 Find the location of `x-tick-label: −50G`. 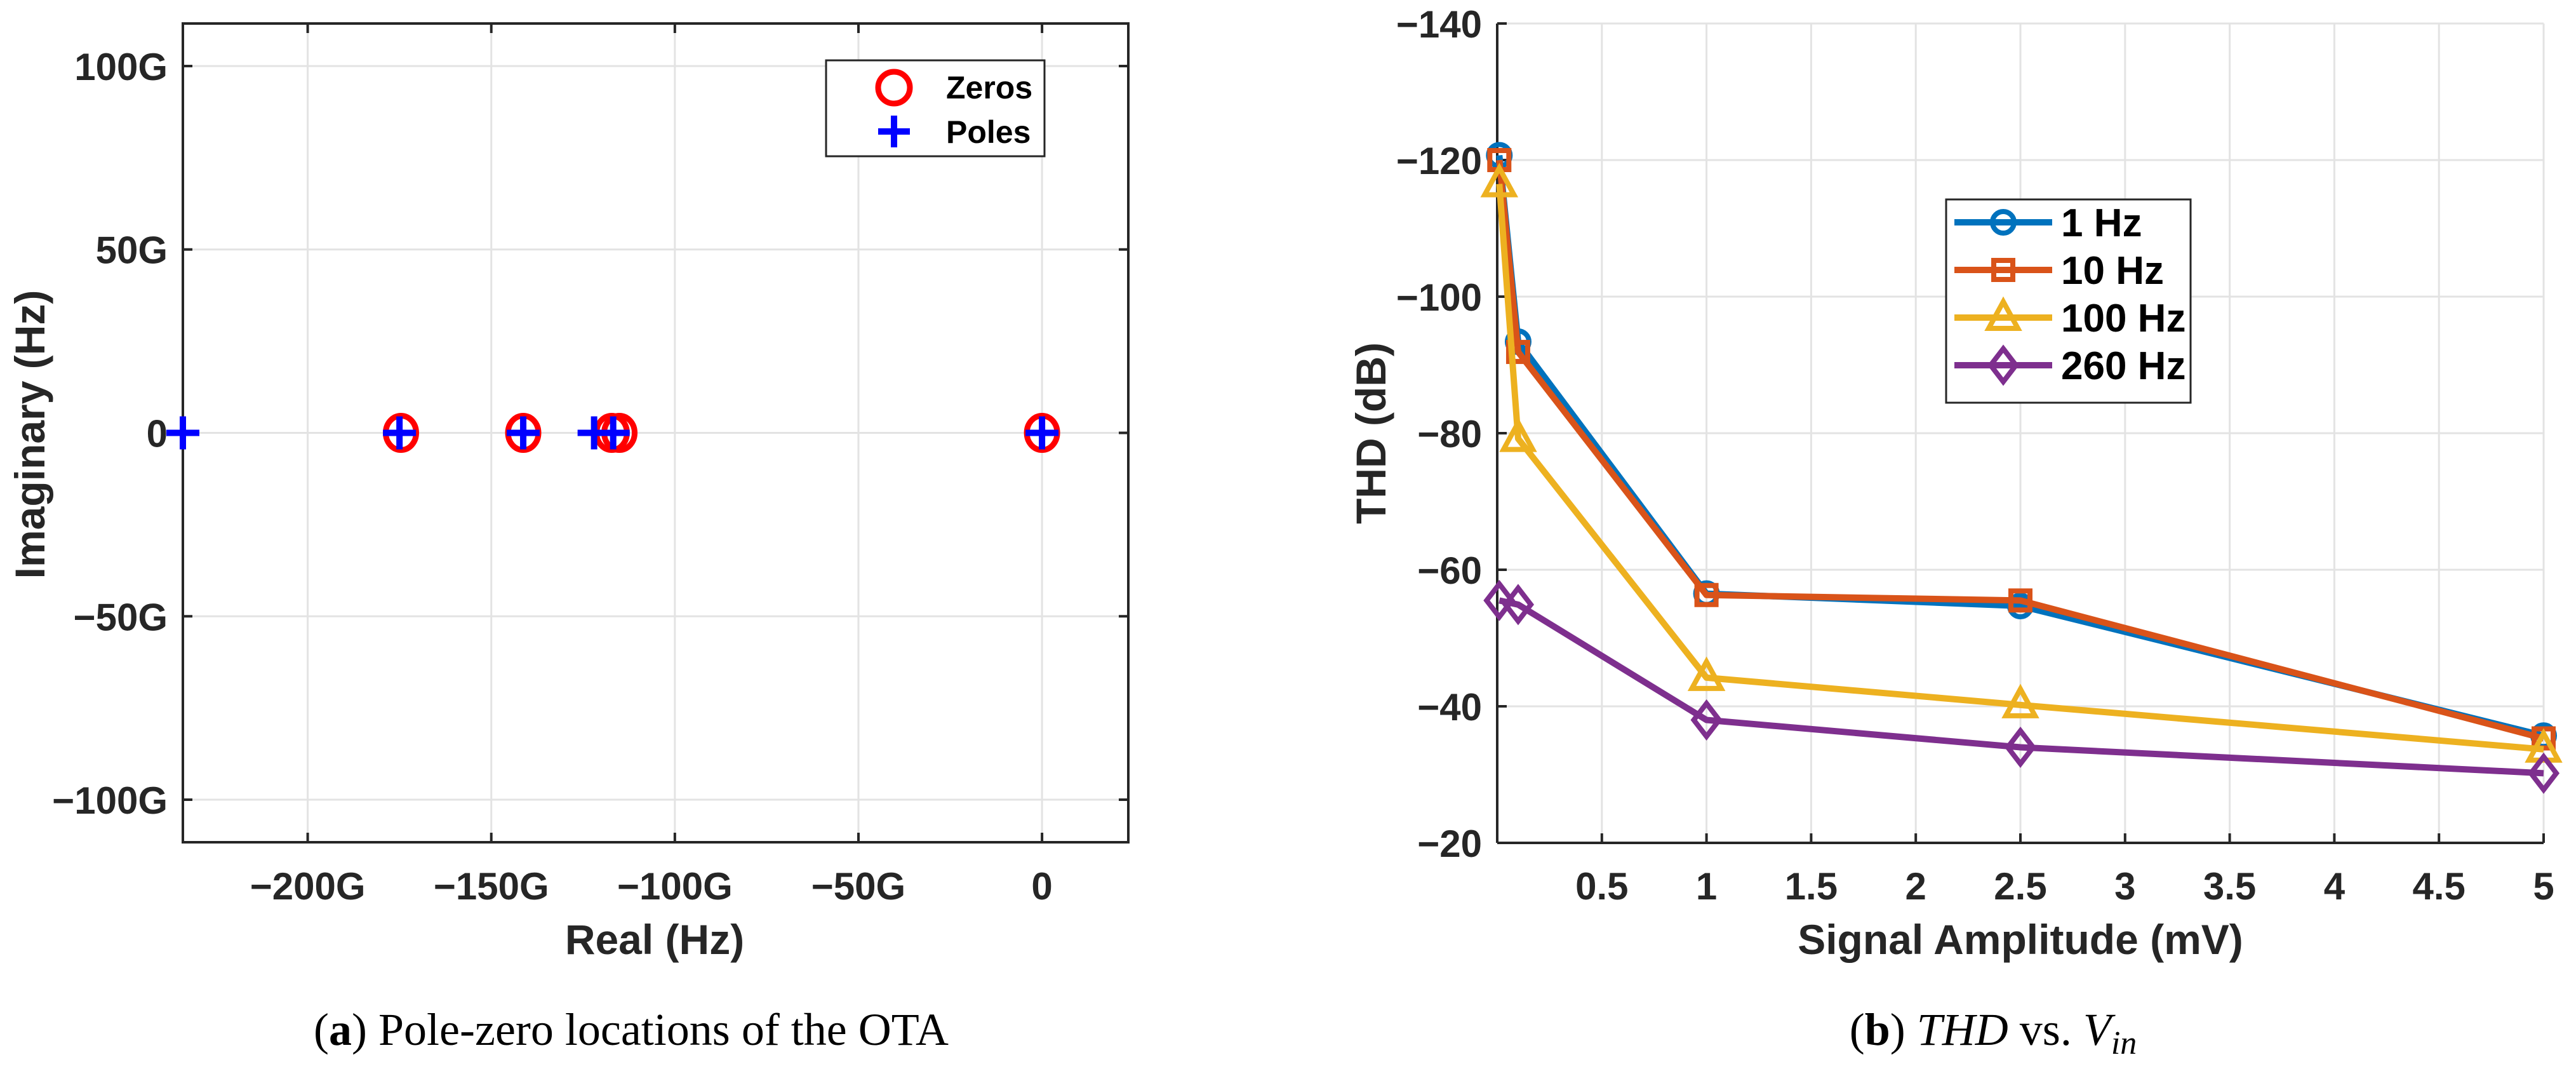

x-tick-label: −50G is located at coordinates (858, 886).